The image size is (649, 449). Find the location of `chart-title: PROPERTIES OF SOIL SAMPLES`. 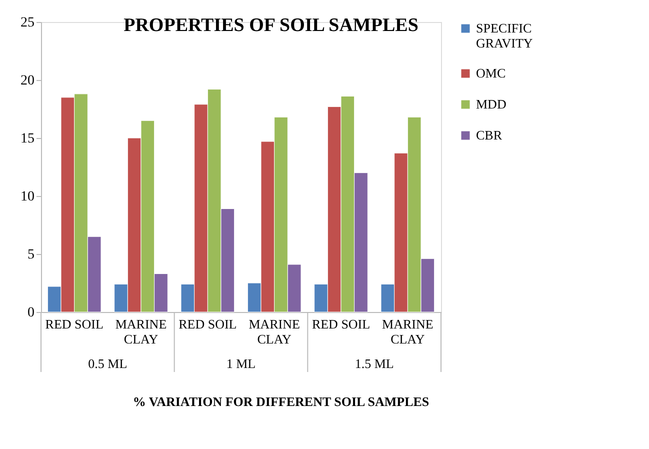

chart-title: PROPERTIES OF SOIL SAMPLES is located at coordinates (271, 25).